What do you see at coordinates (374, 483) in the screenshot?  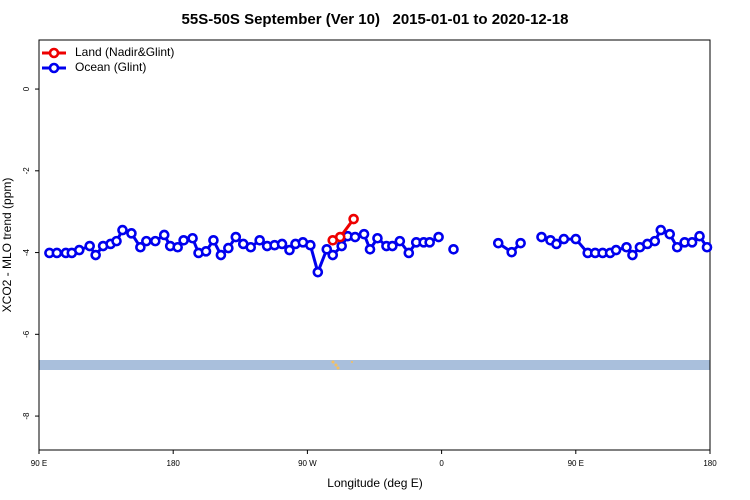 I see `x-axis-label: Longitude (deg E)` at bounding box center [374, 483].